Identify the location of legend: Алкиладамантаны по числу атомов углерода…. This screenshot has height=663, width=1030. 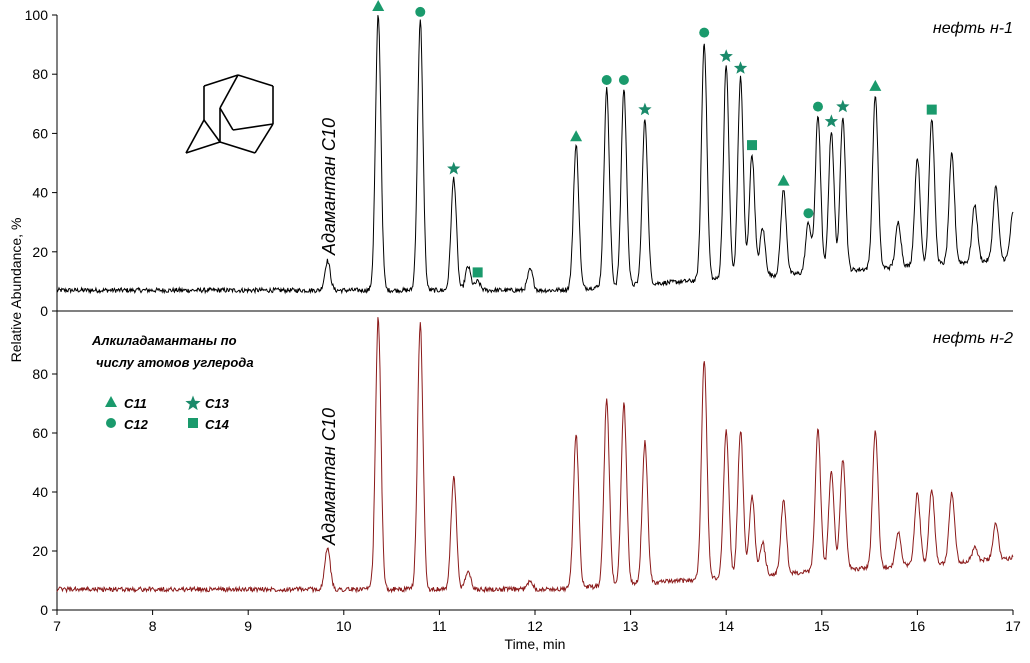
(172, 382).